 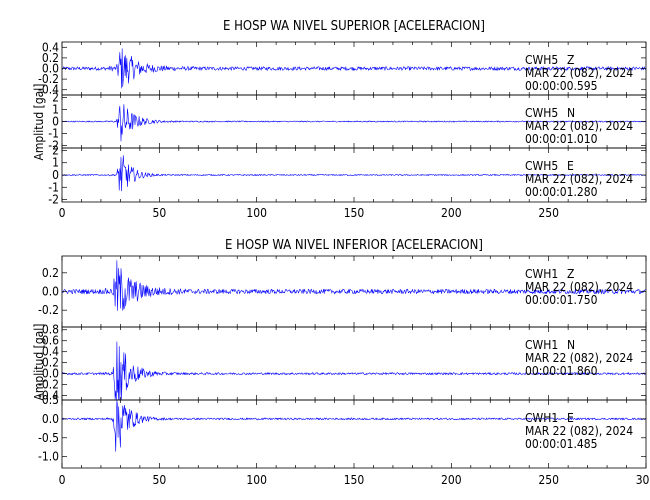 I want to click on record-time: 00:00:01.010, so click(x=561, y=139).